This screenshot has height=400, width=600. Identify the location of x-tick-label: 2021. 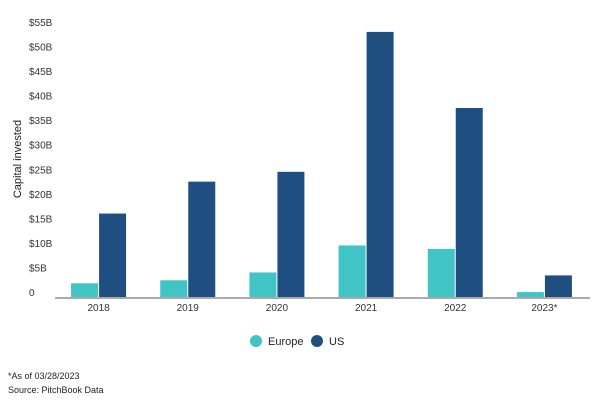
(366, 308).